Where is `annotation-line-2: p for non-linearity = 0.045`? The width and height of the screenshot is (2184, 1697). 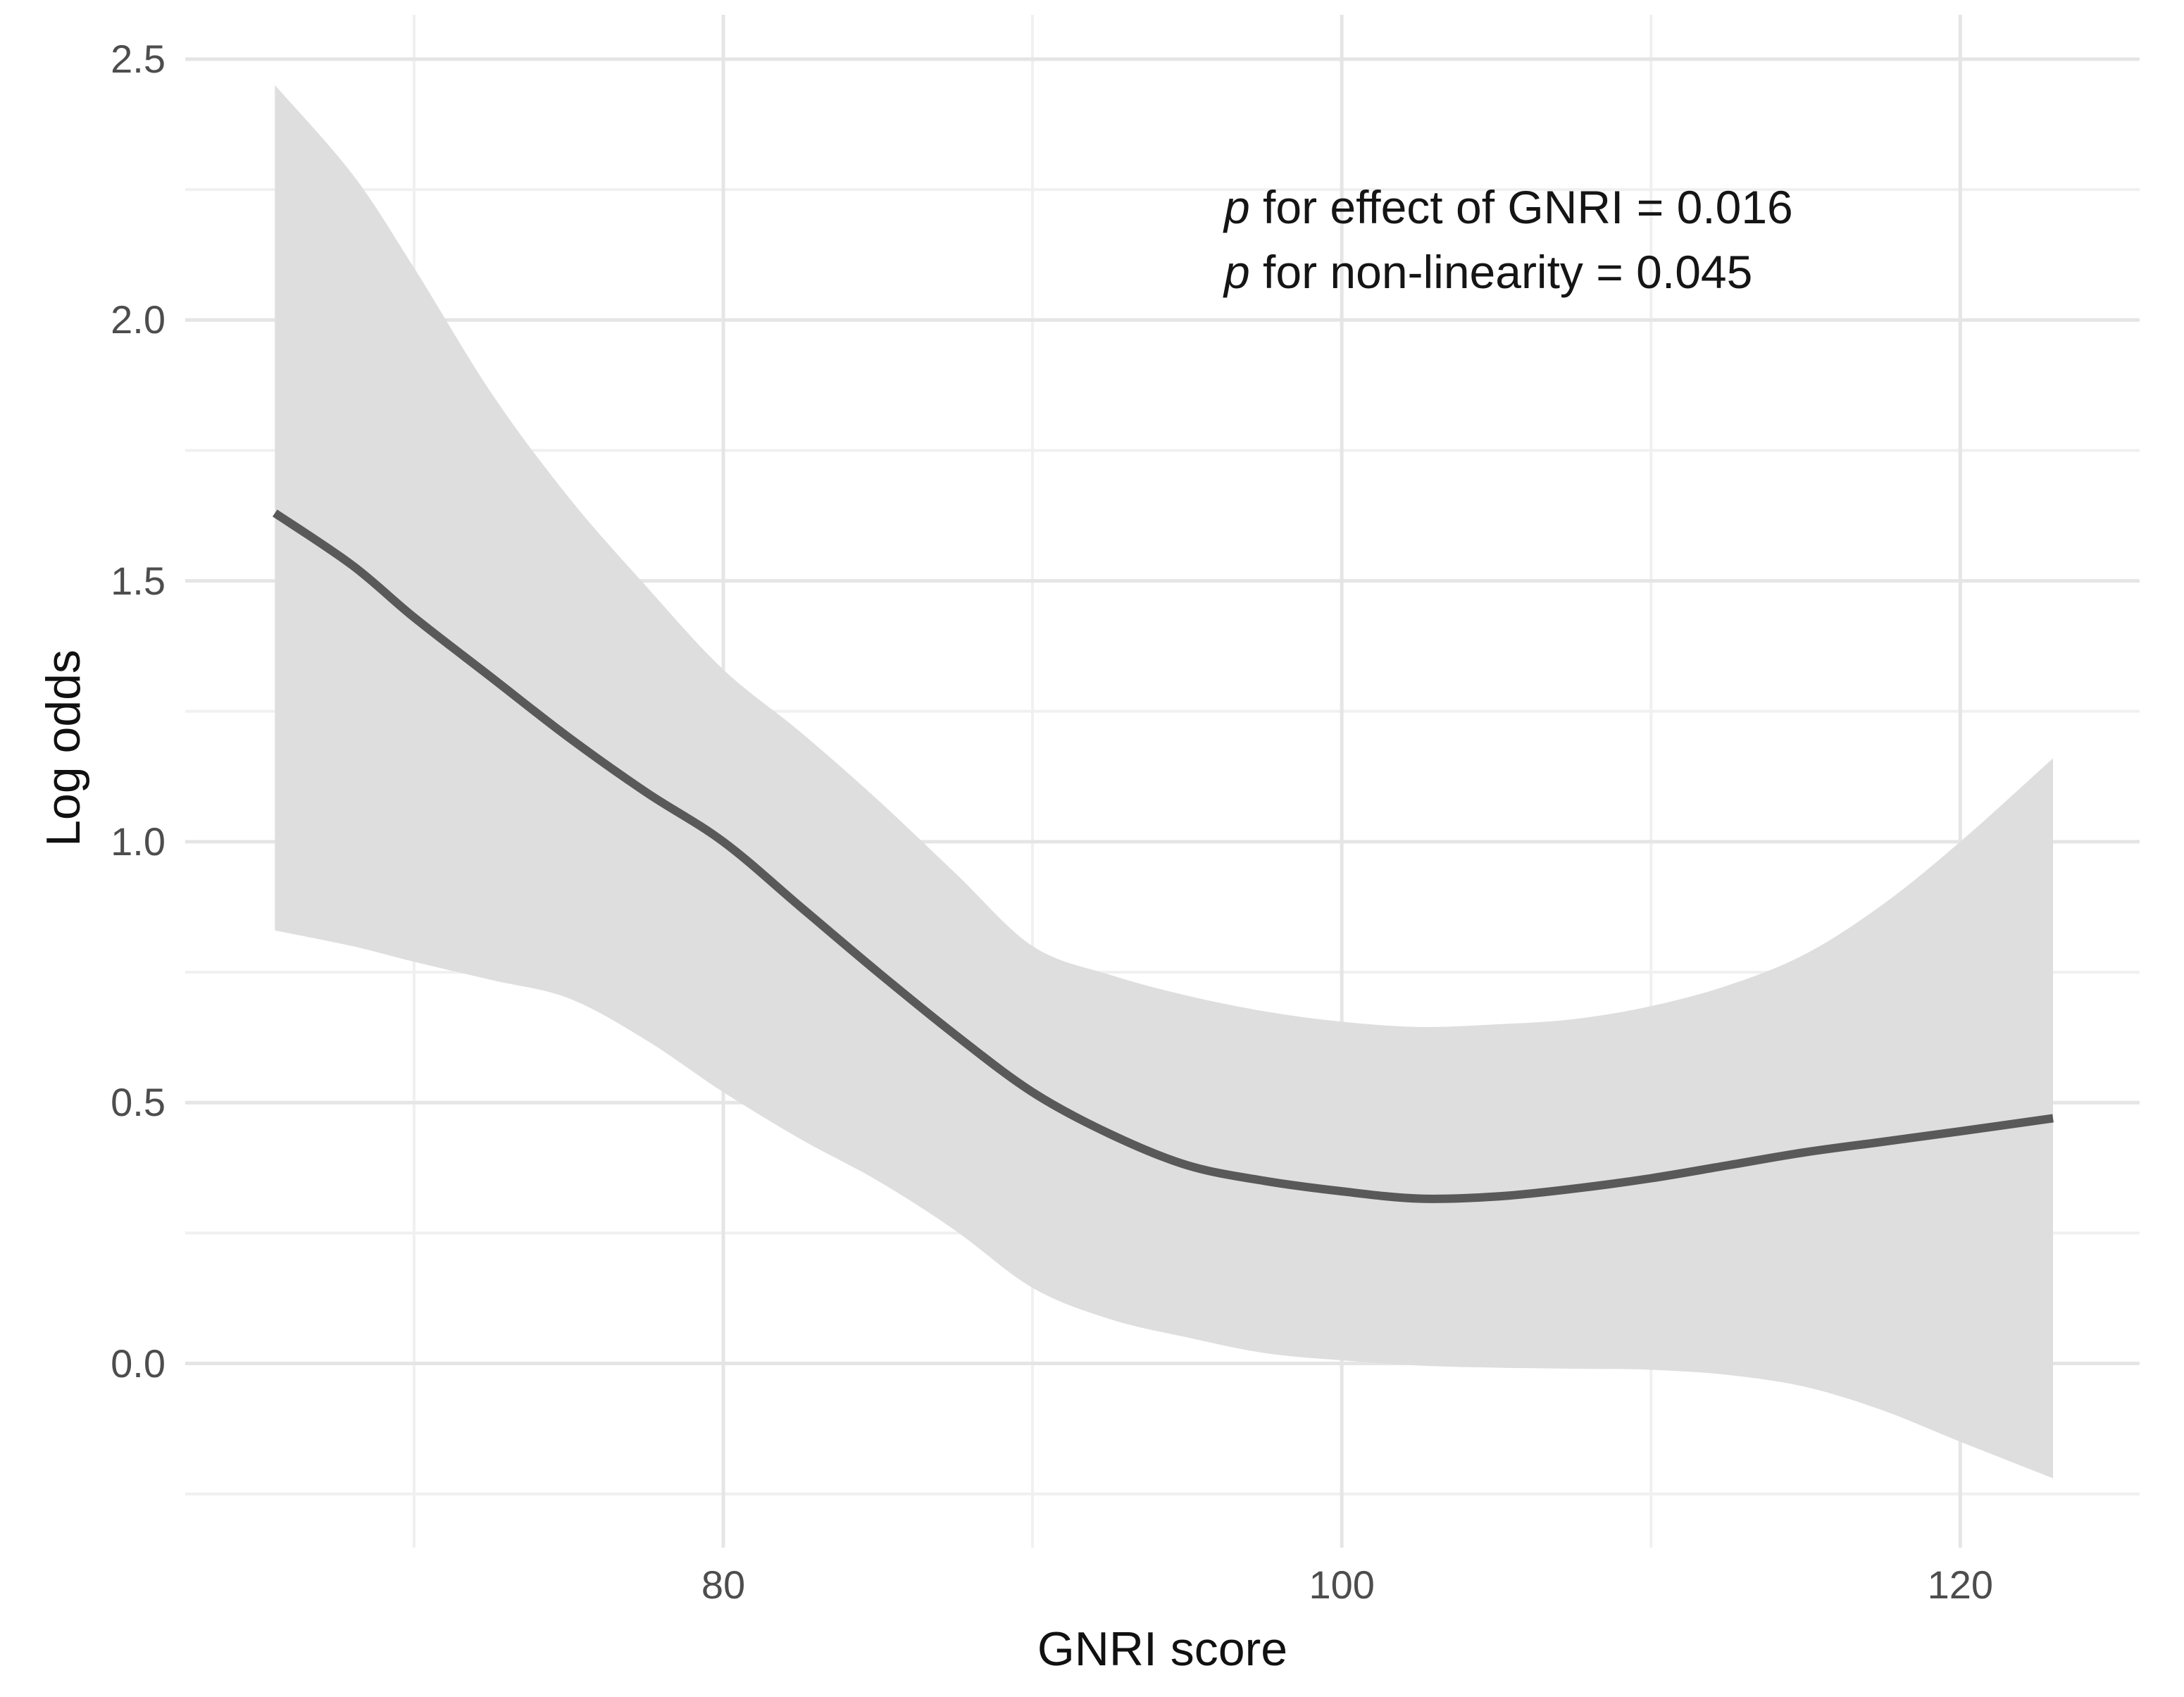
annotation-line-2: p for non-linearity = 0.045 is located at coordinates (1508, 272).